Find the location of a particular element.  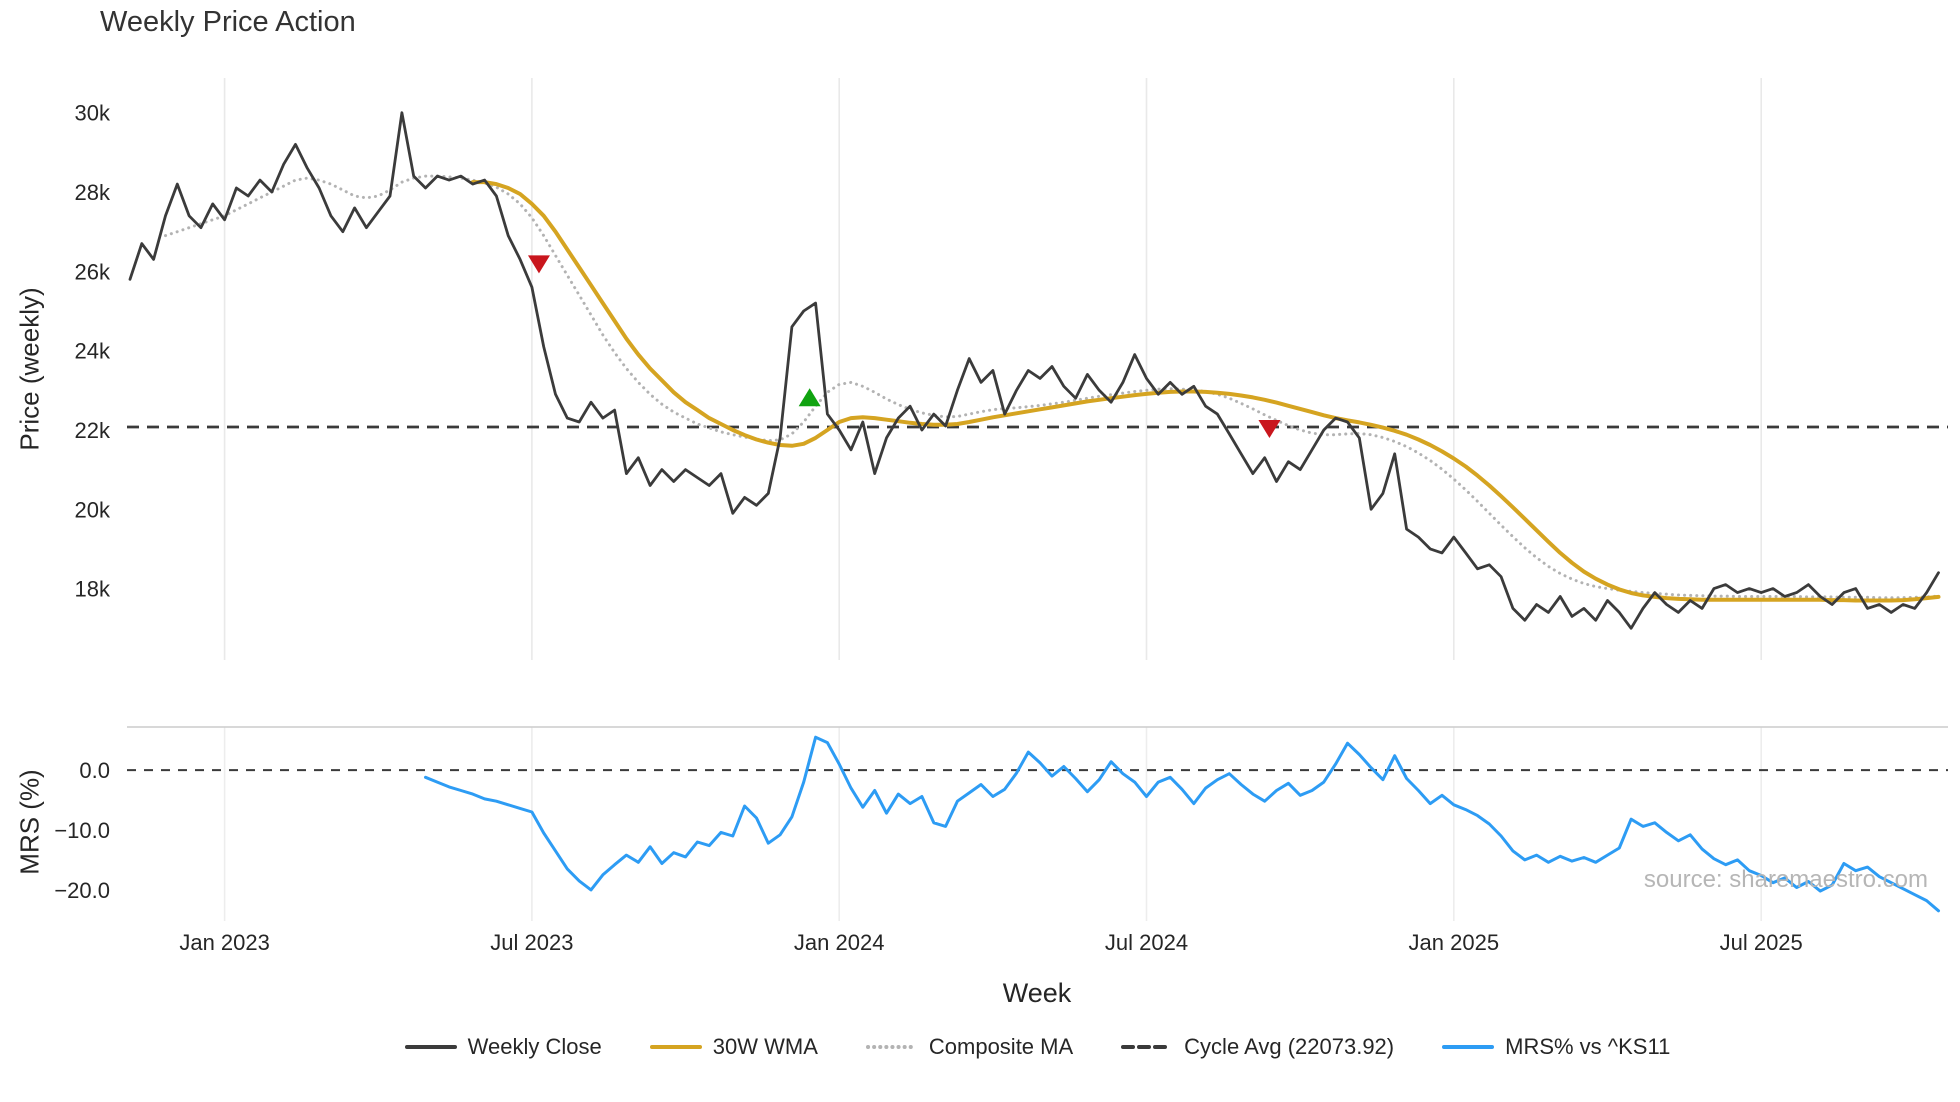

price-axis-title: Price (weekly) is located at coordinates (29, 369).